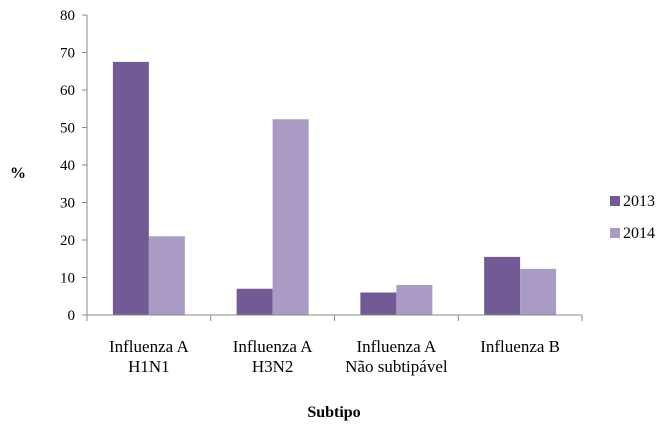  Describe the element at coordinates (149, 366) in the screenshot. I see `x-category-label-line: H1N1` at that location.